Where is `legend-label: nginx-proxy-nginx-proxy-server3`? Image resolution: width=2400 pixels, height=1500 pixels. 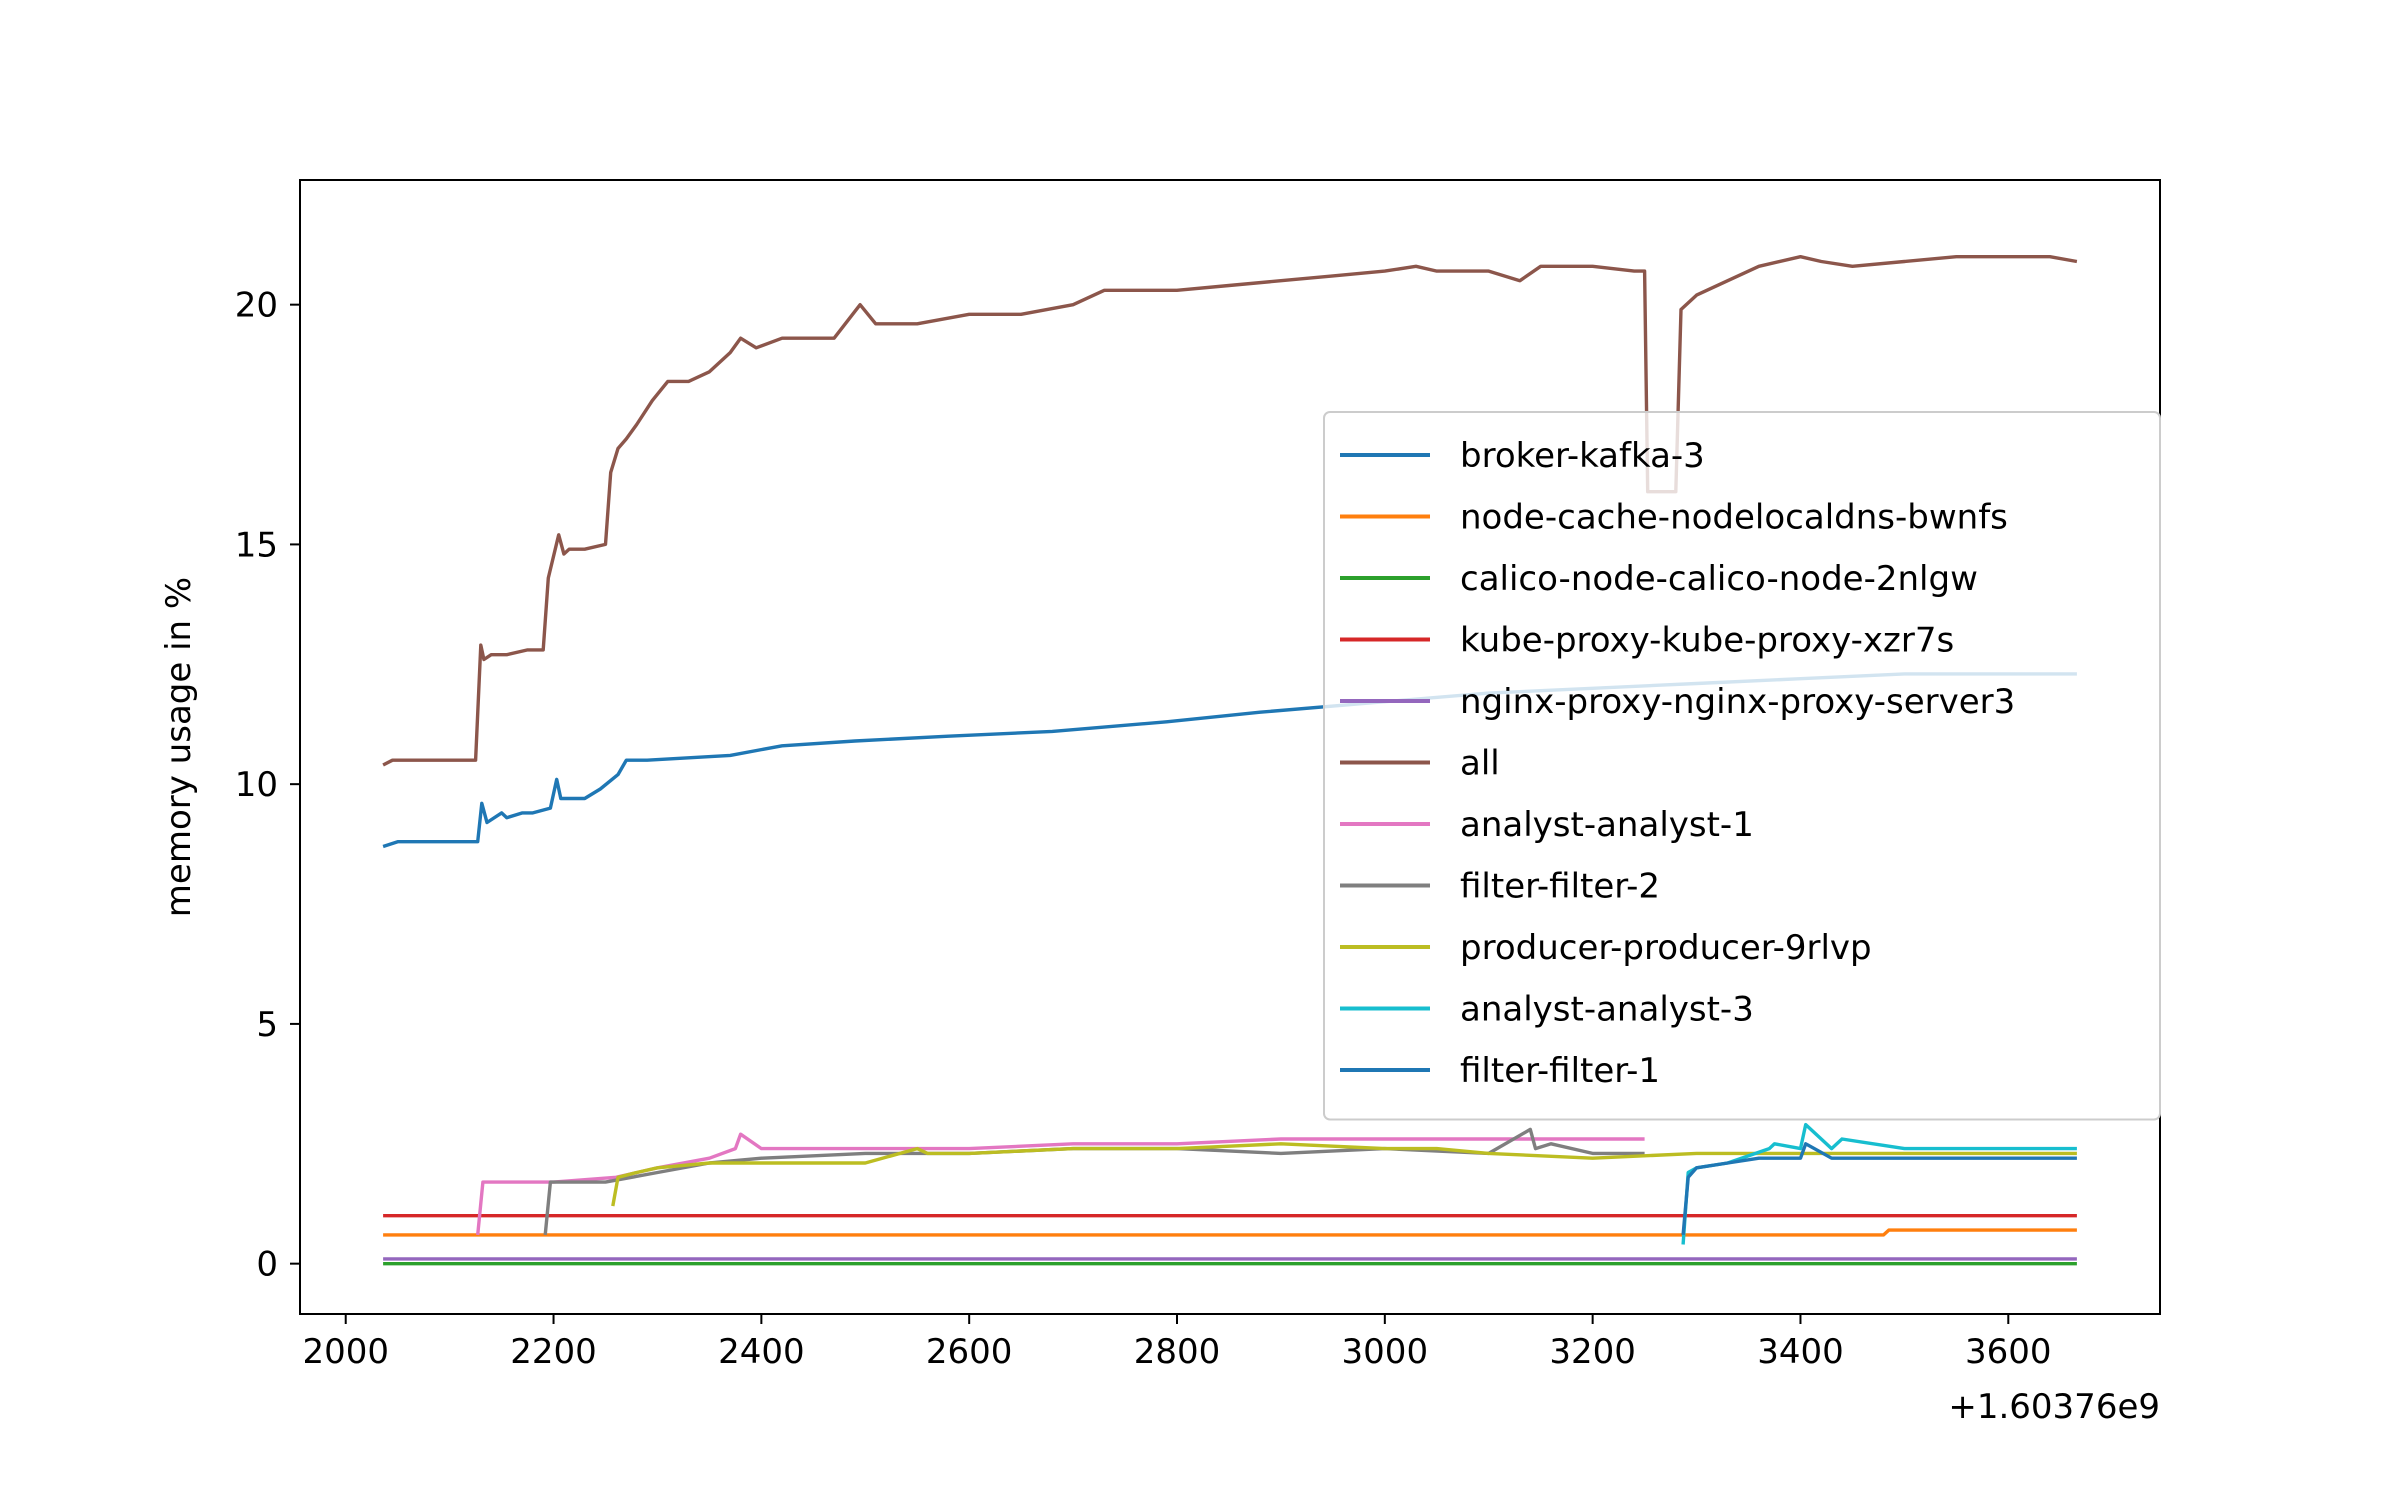
legend-label: nginx-proxy-nginx-proxy-server3 is located at coordinates (1737, 702).